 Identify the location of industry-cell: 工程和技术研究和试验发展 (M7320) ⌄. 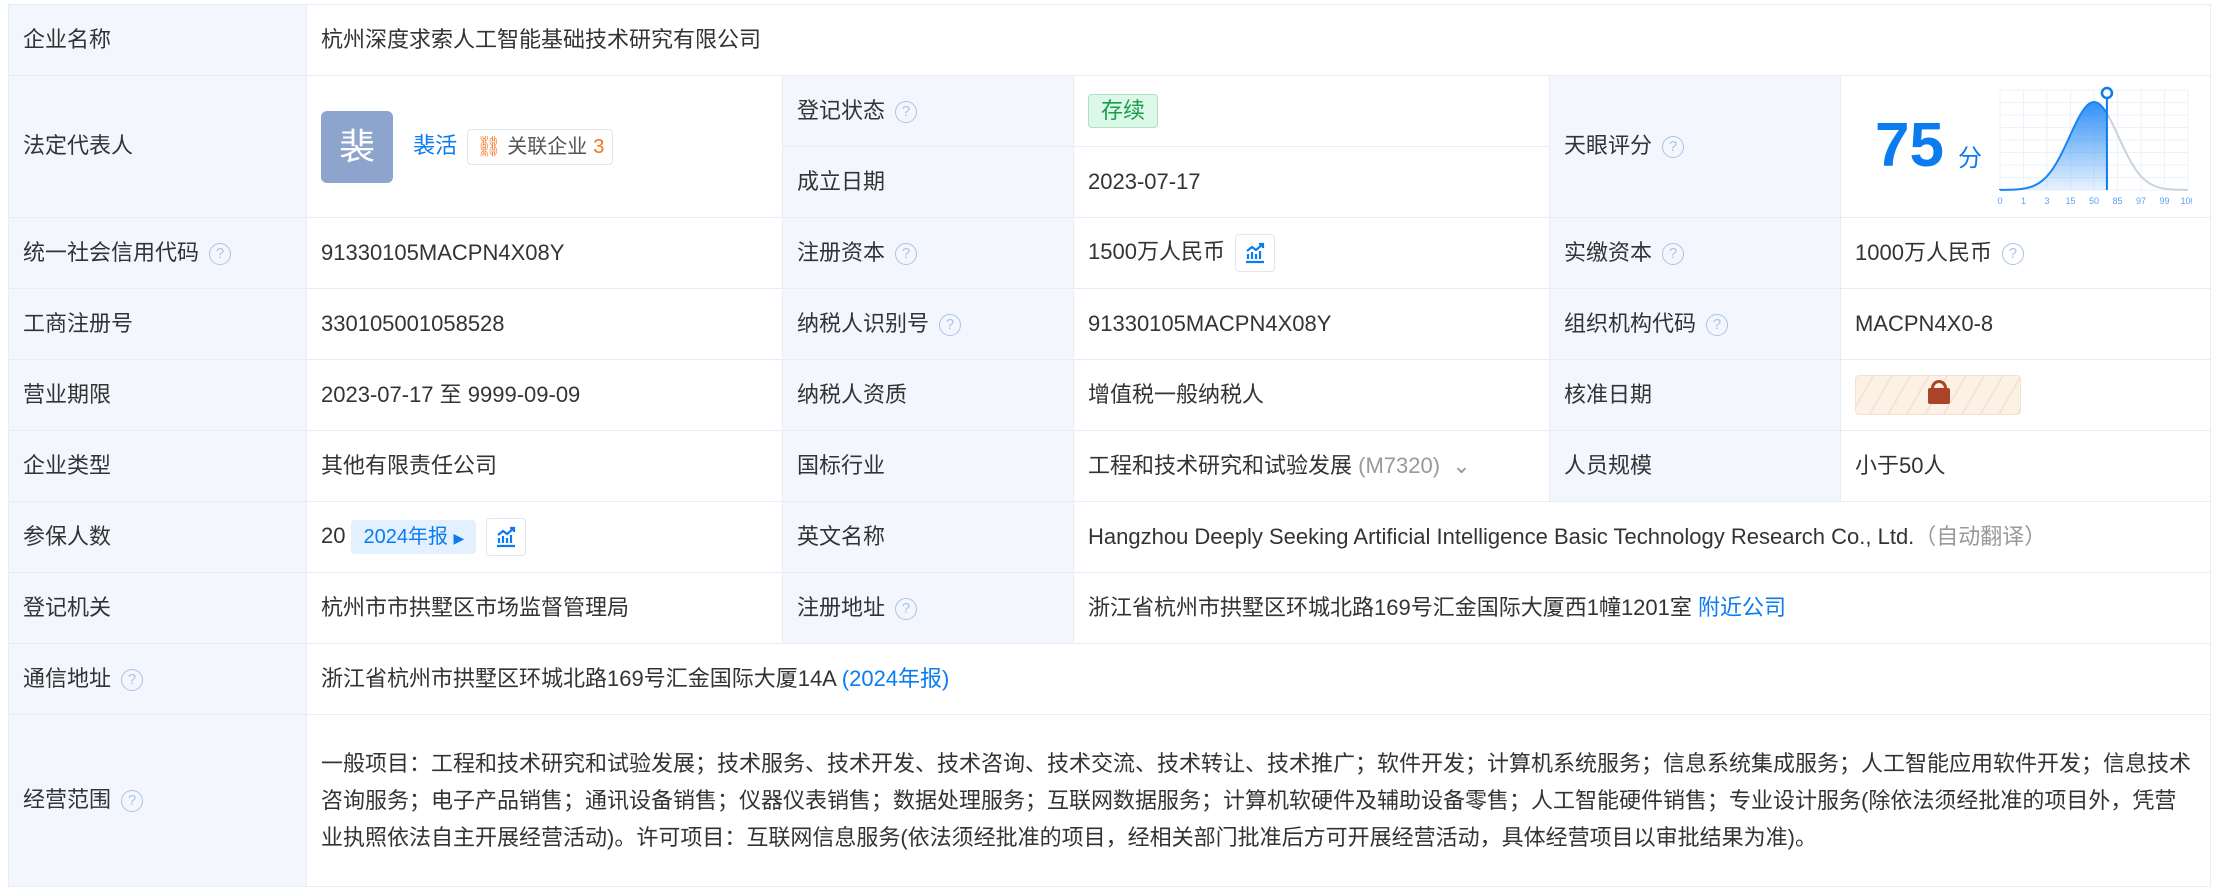
(1311, 466).